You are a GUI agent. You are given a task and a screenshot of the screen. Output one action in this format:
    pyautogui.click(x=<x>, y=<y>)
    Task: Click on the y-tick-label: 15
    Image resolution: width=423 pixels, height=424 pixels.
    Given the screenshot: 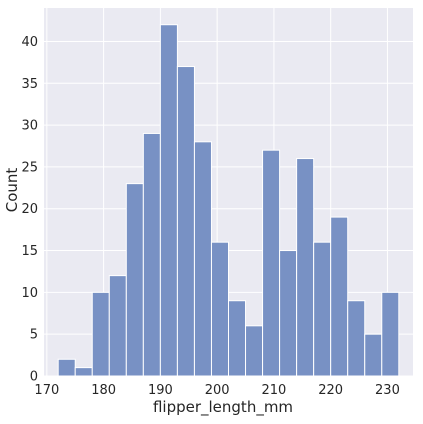 What is the action you would take?
    pyautogui.click(x=29, y=251)
    